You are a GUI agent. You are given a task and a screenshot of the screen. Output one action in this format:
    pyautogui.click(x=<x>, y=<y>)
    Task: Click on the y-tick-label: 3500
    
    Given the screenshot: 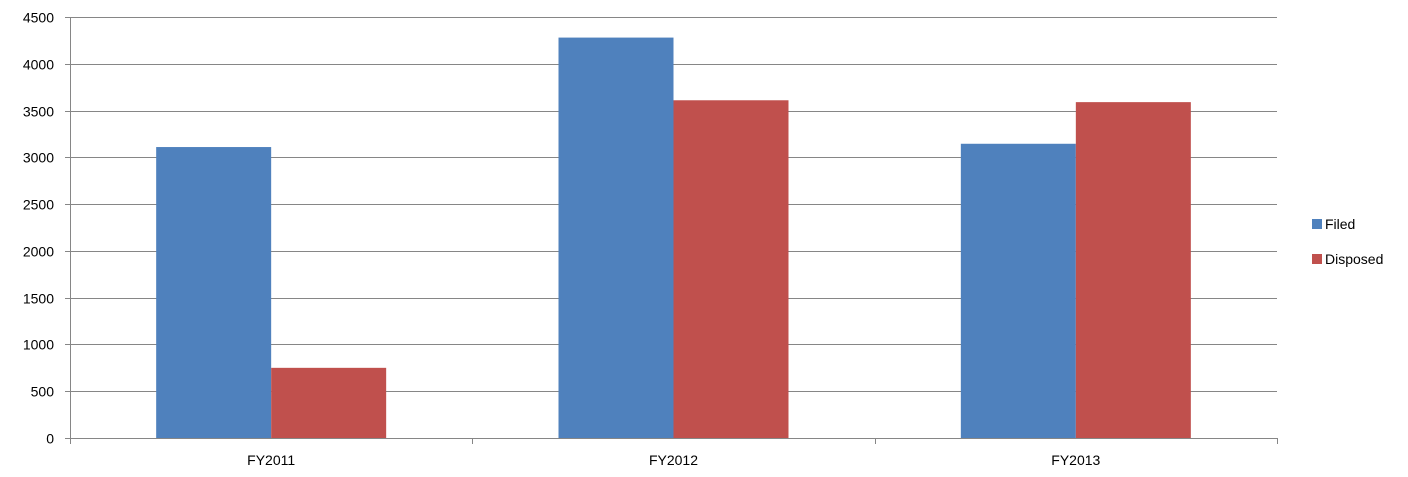 What is the action you would take?
    pyautogui.click(x=38, y=112)
    